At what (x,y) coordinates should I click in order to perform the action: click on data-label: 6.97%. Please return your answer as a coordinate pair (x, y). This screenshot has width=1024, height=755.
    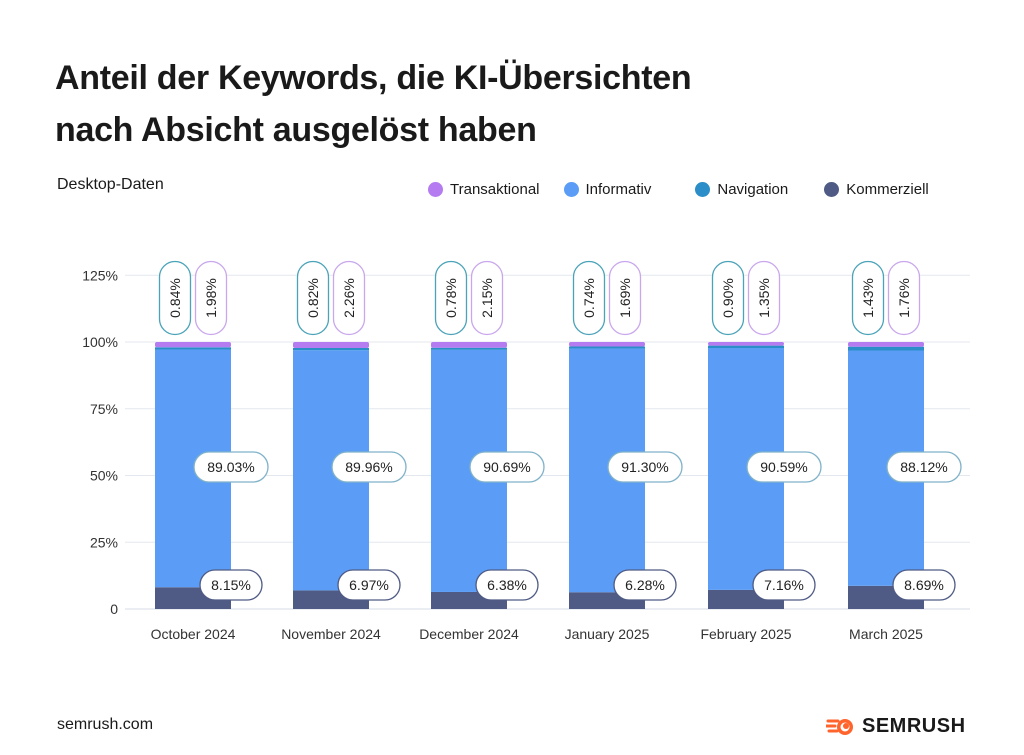
    Looking at the image, I should click on (369, 585).